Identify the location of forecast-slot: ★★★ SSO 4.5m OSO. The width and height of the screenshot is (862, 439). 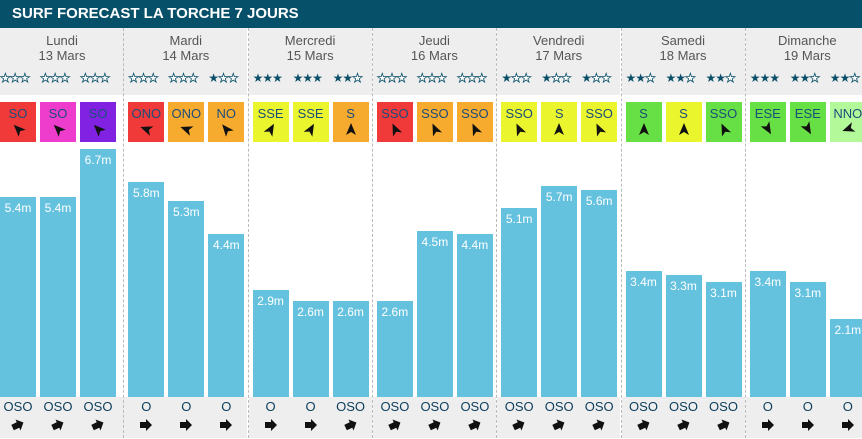
(435, 233).